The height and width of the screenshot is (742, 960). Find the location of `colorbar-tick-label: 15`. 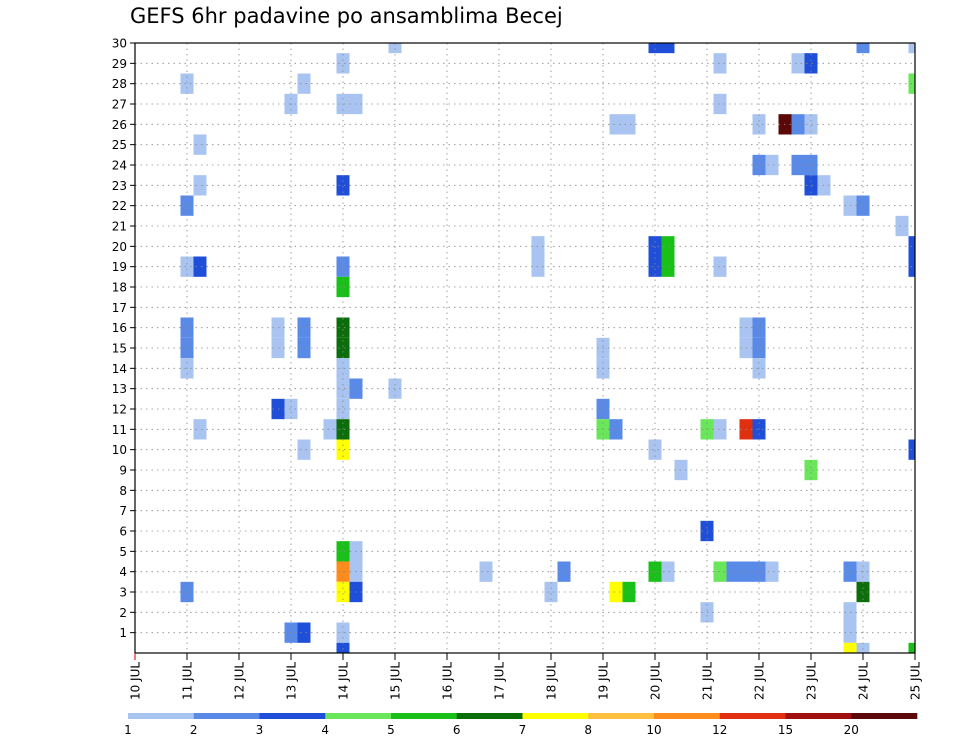

colorbar-tick-label: 15 is located at coordinates (785, 730).